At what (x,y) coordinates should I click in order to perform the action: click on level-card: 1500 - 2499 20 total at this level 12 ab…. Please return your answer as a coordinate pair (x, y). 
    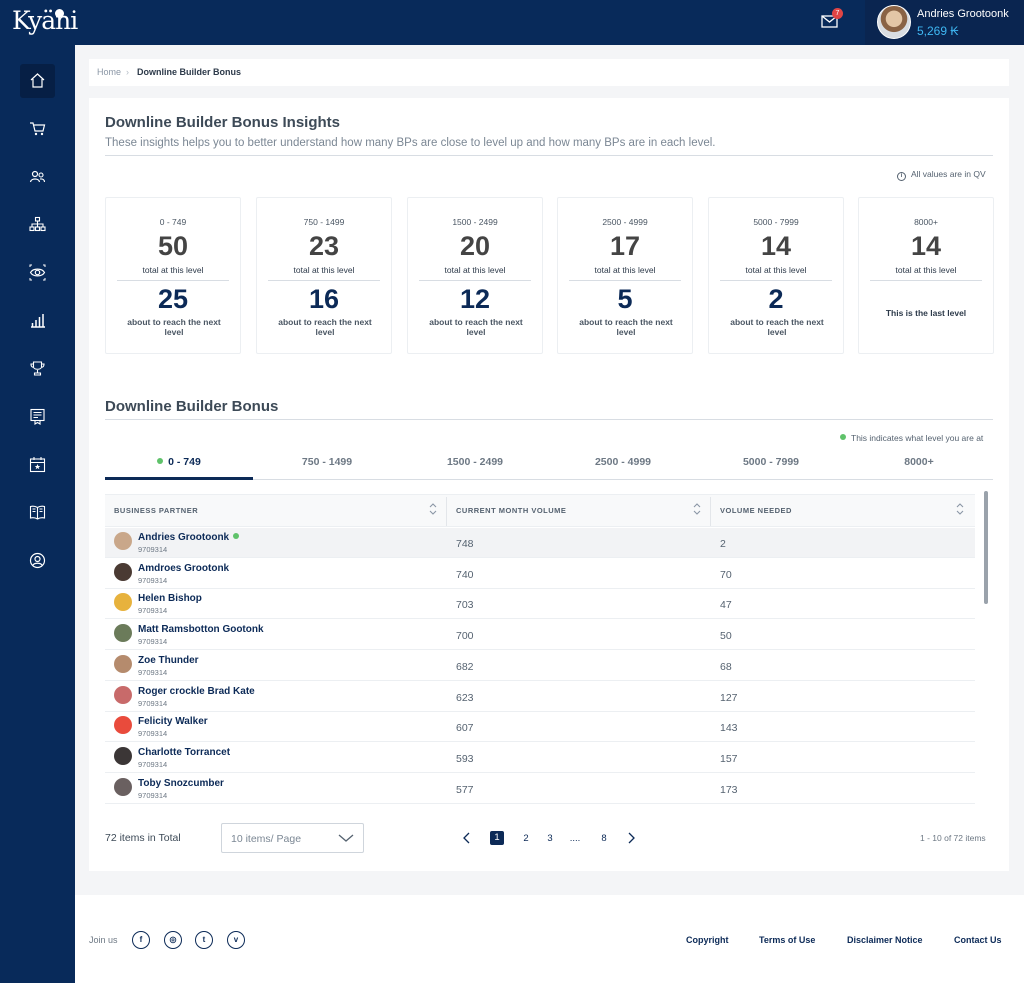
    Looking at the image, I should click on (475, 275).